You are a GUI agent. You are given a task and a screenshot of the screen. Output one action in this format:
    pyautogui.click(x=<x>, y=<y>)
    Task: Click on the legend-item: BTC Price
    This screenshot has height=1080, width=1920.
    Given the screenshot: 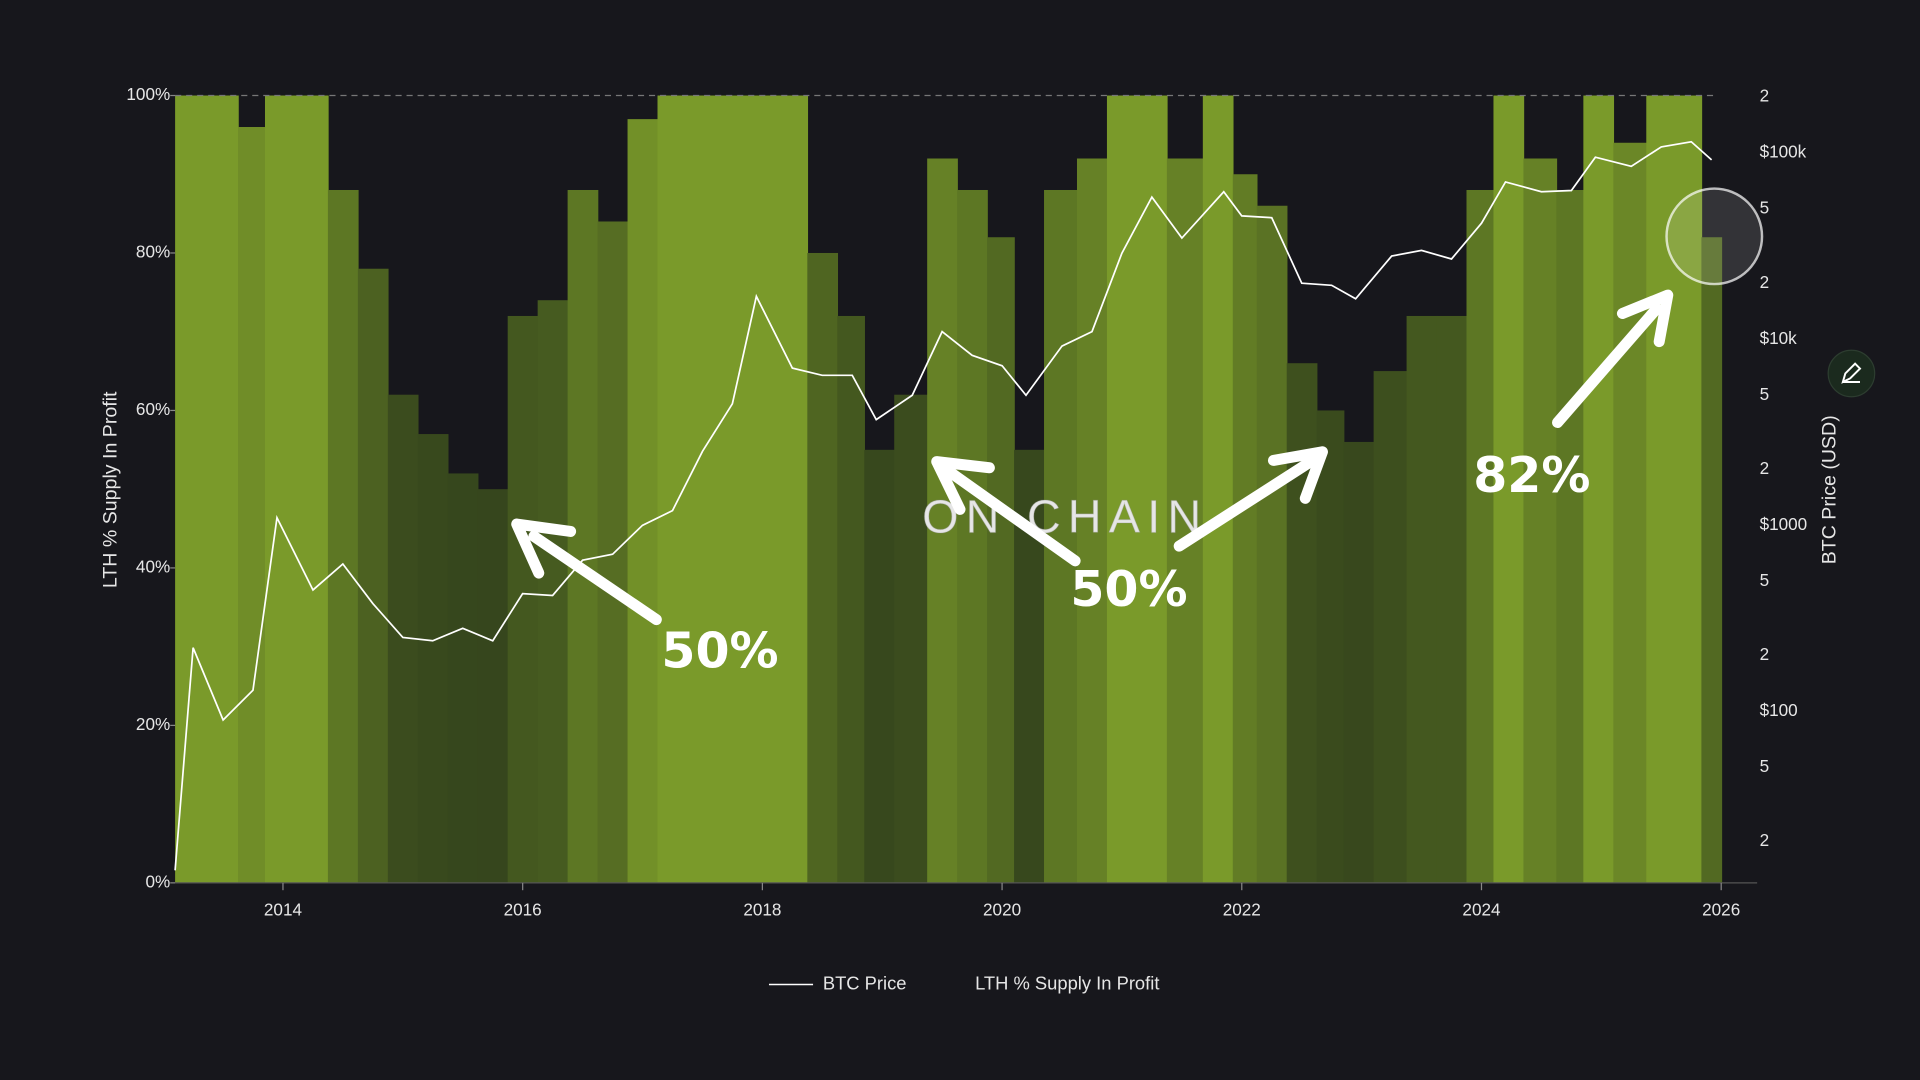 What is the action you would take?
    pyautogui.click(x=837, y=982)
    